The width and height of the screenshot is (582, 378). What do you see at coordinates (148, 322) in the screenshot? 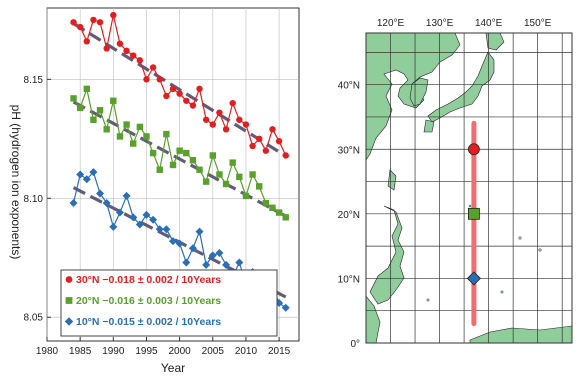
I see `legend-label-2: 10°N −0.015 ± 0.002 / 10Years` at bounding box center [148, 322].